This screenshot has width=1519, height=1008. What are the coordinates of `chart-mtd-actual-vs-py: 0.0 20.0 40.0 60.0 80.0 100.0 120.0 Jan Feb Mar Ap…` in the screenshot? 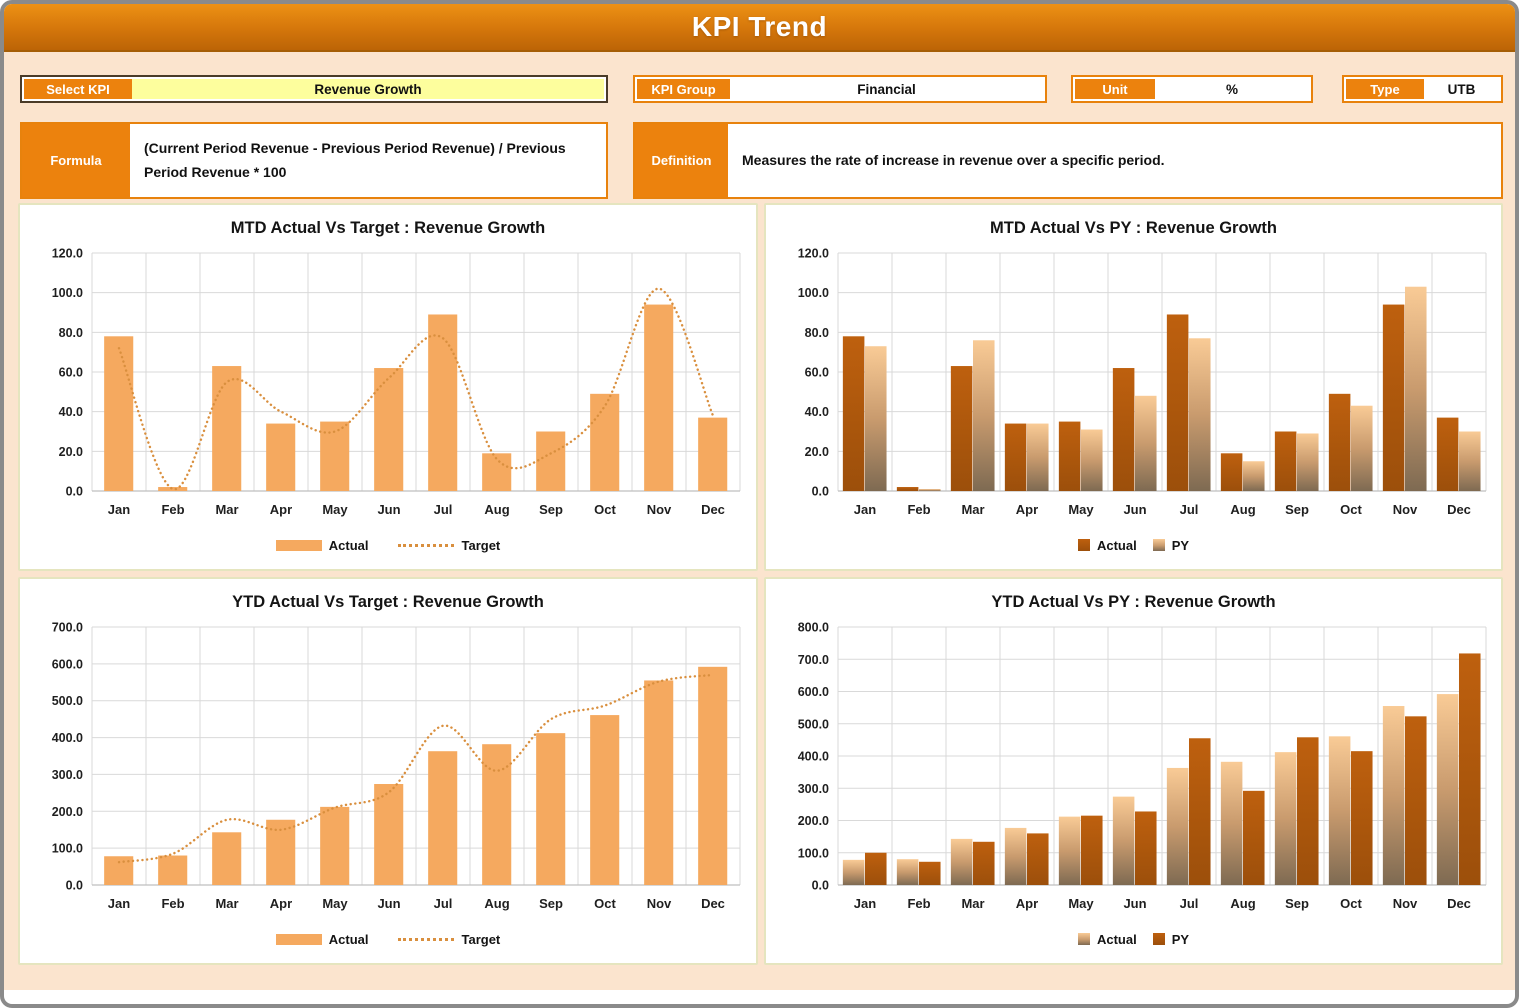 It's located at (1141, 382).